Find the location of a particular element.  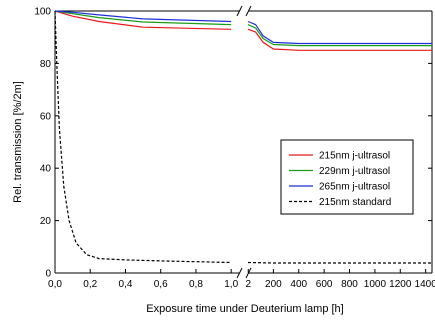

legend-entry-label: 215nm standard is located at coordinates (355, 202).